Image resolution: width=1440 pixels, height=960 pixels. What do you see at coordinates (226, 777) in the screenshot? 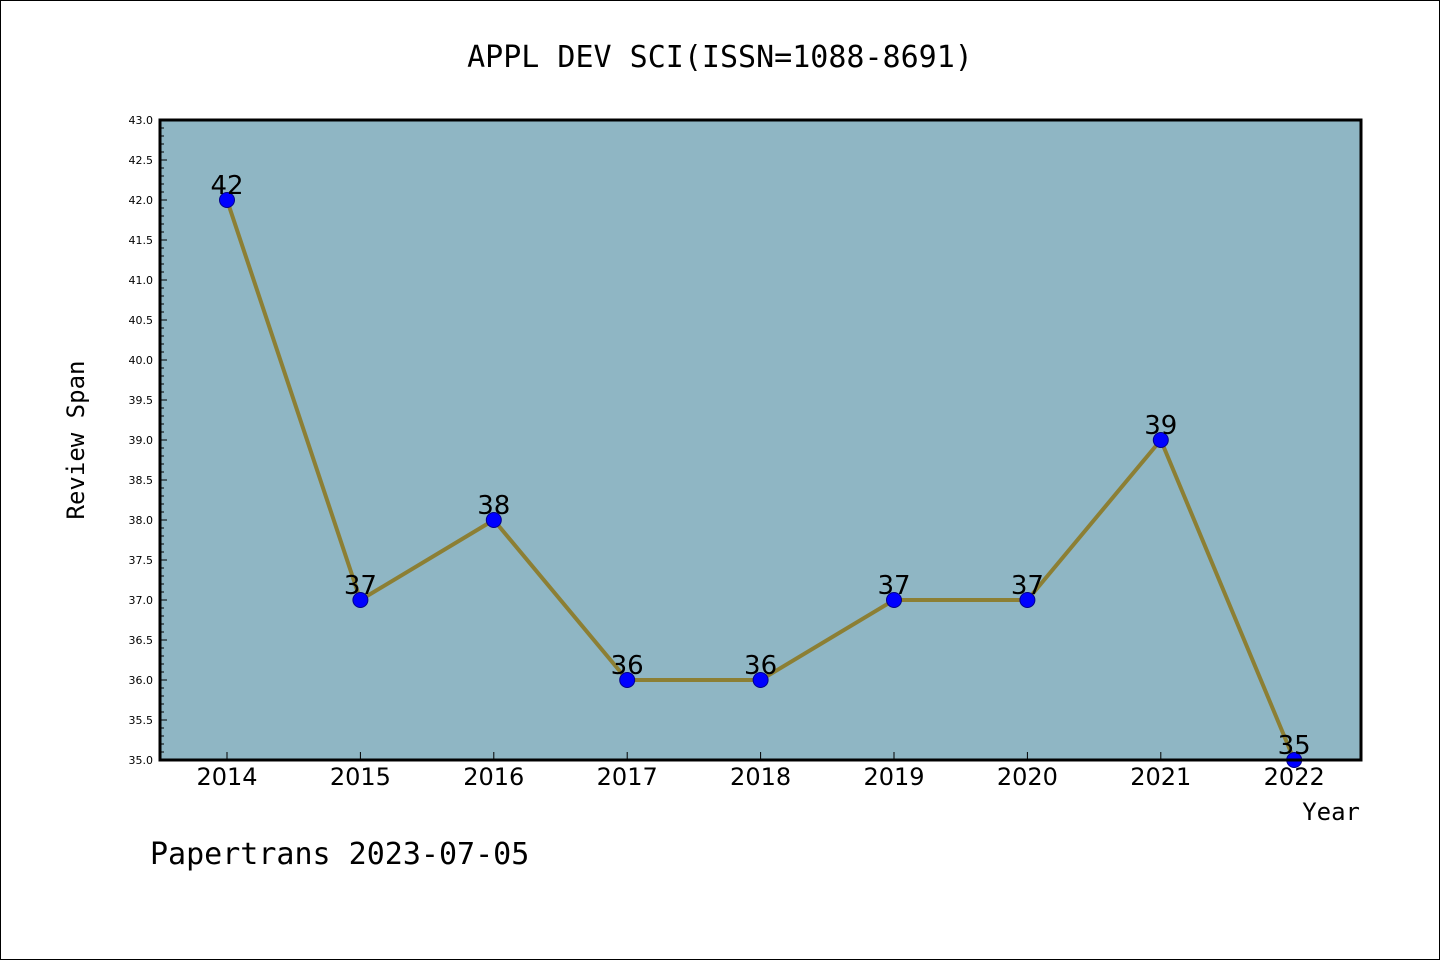
I see `x-tick-label: 2014` at bounding box center [226, 777].